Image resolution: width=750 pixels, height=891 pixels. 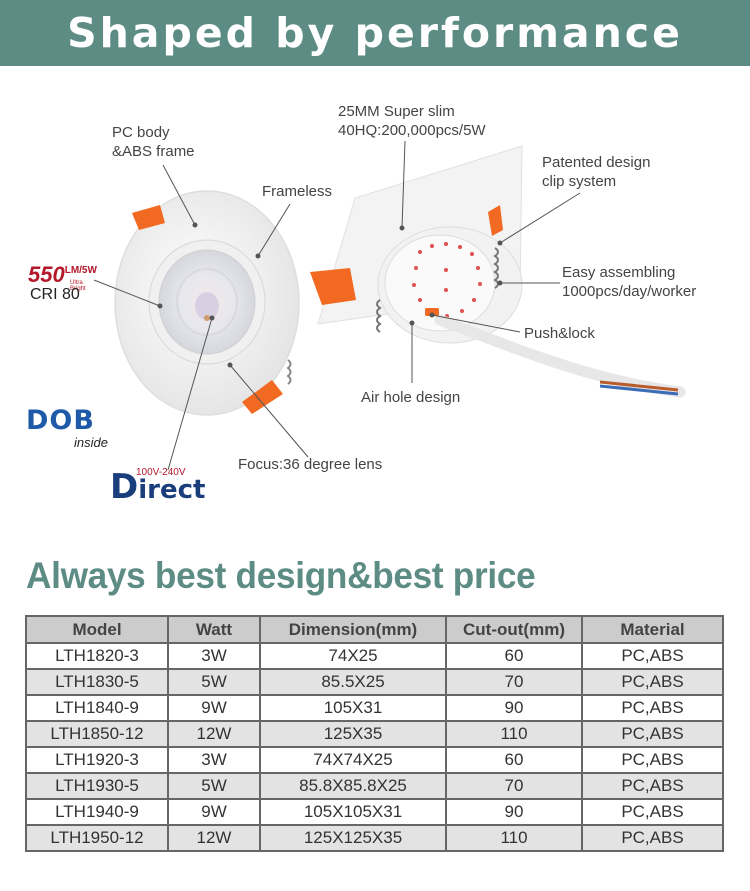 What do you see at coordinates (46, 274) in the screenshot?
I see `lumen-value: 550` at bounding box center [46, 274].